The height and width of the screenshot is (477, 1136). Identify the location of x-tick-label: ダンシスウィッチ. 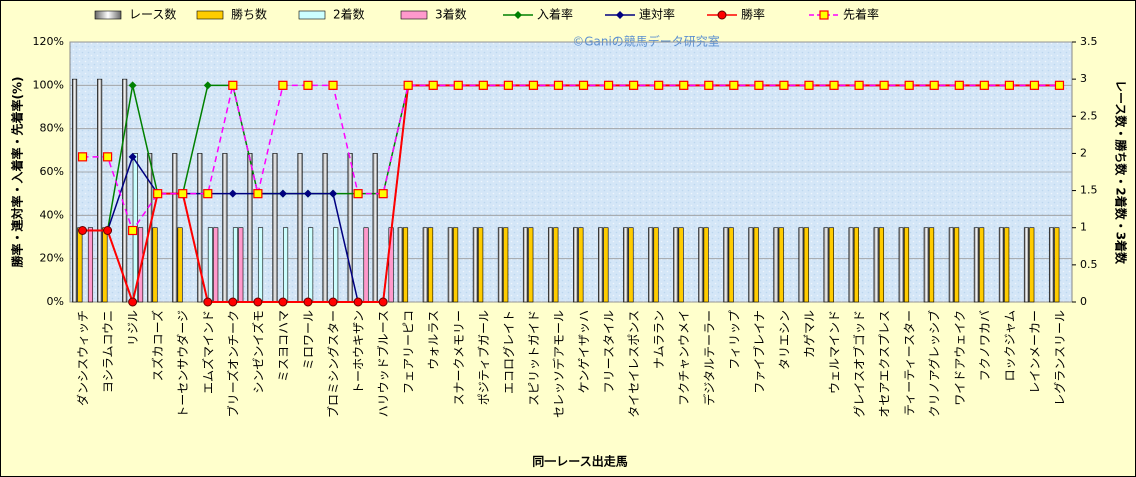
(82, 358).